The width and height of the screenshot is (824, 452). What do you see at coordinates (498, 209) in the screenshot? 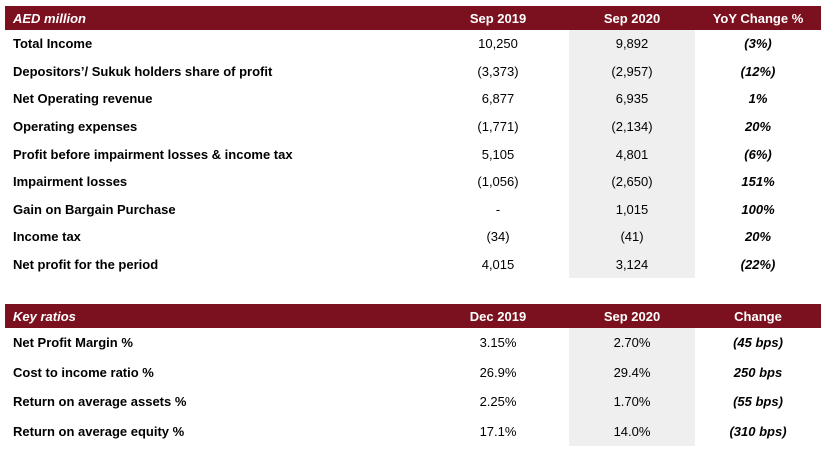
I see `value-prior: -` at bounding box center [498, 209].